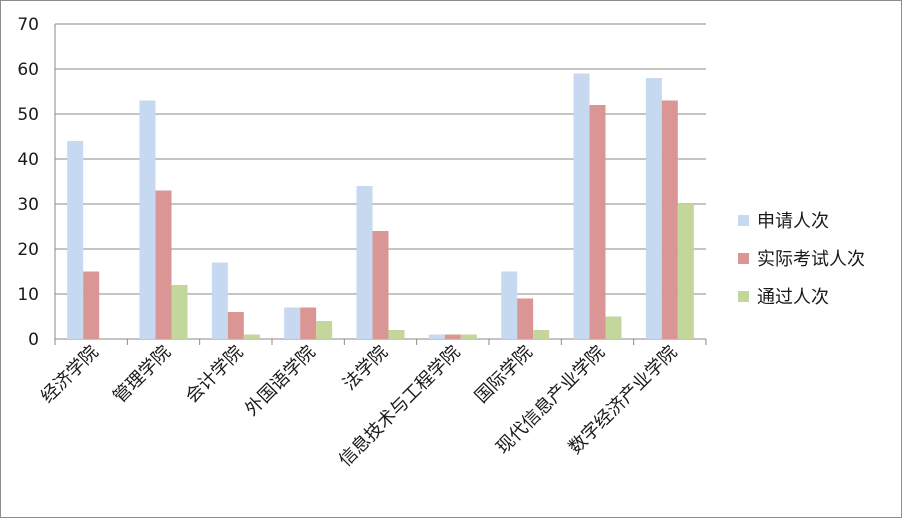 The image size is (902, 518). Describe the element at coordinates (811, 259) in the screenshot. I see `legend-label-2: 实际考试人次` at that location.